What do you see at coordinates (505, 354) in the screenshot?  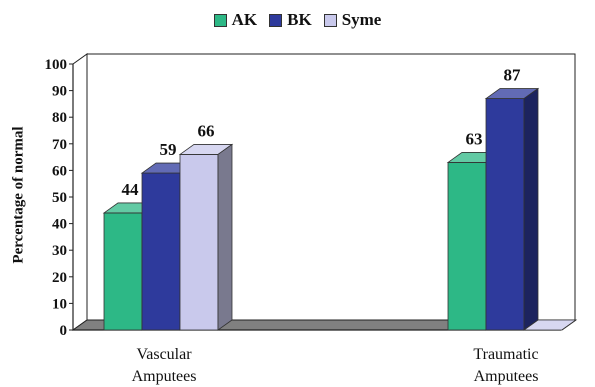 I see `x-category-label: Traumatic` at bounding box center [505, 354].